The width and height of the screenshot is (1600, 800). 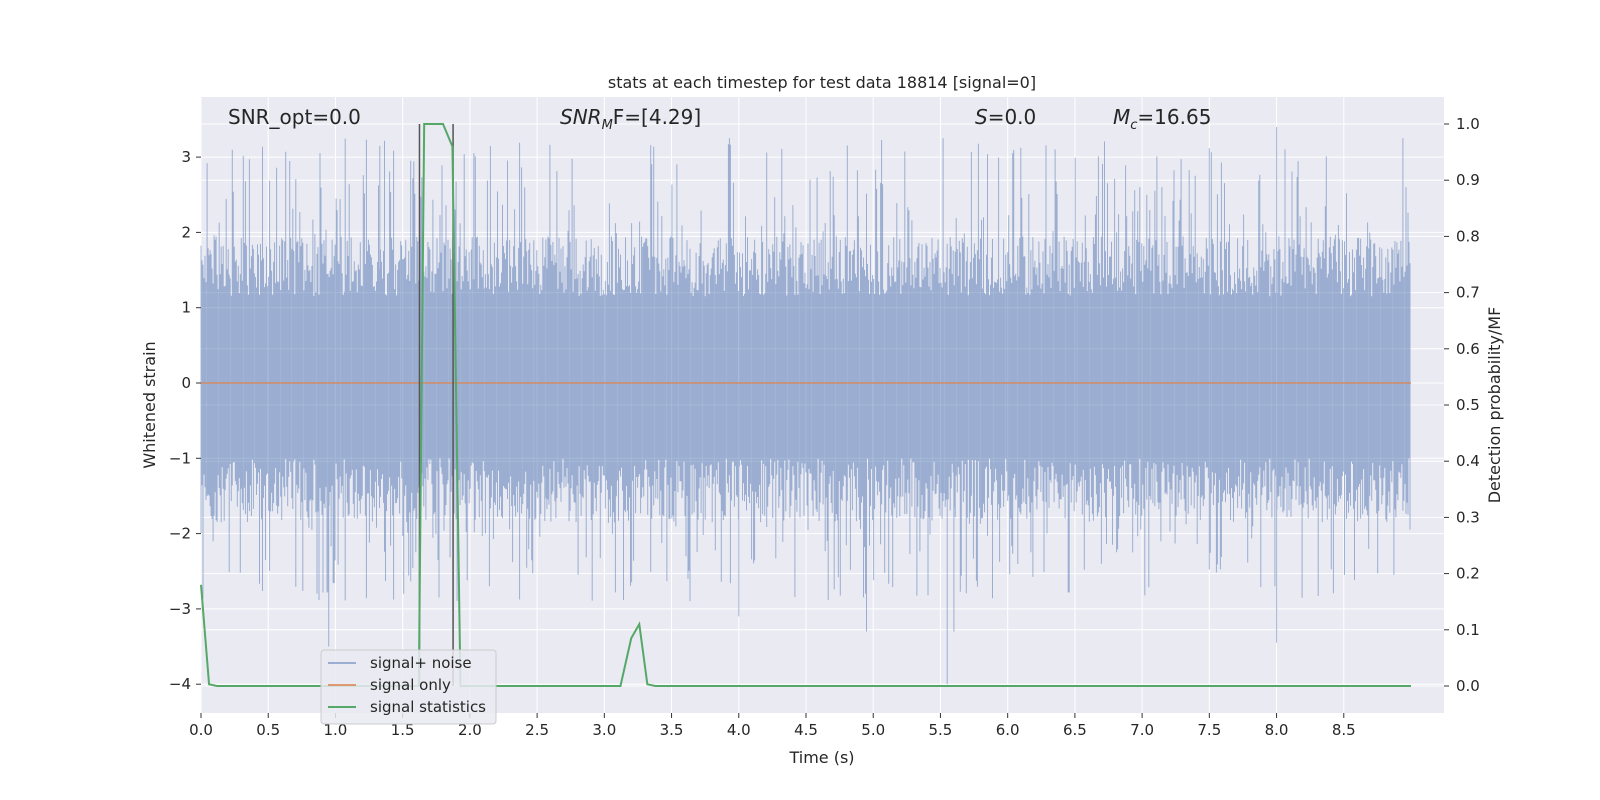 I want to click on x-tick-label: 4.0, so click(x=739, y=730).